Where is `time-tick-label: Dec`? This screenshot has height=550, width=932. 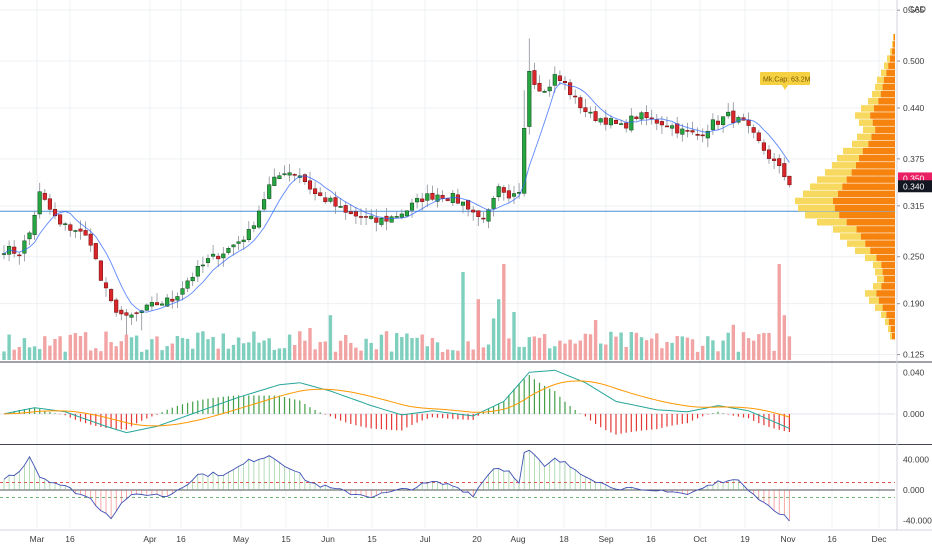
time-tick-label: Dec is located at coordinates (879, 539).